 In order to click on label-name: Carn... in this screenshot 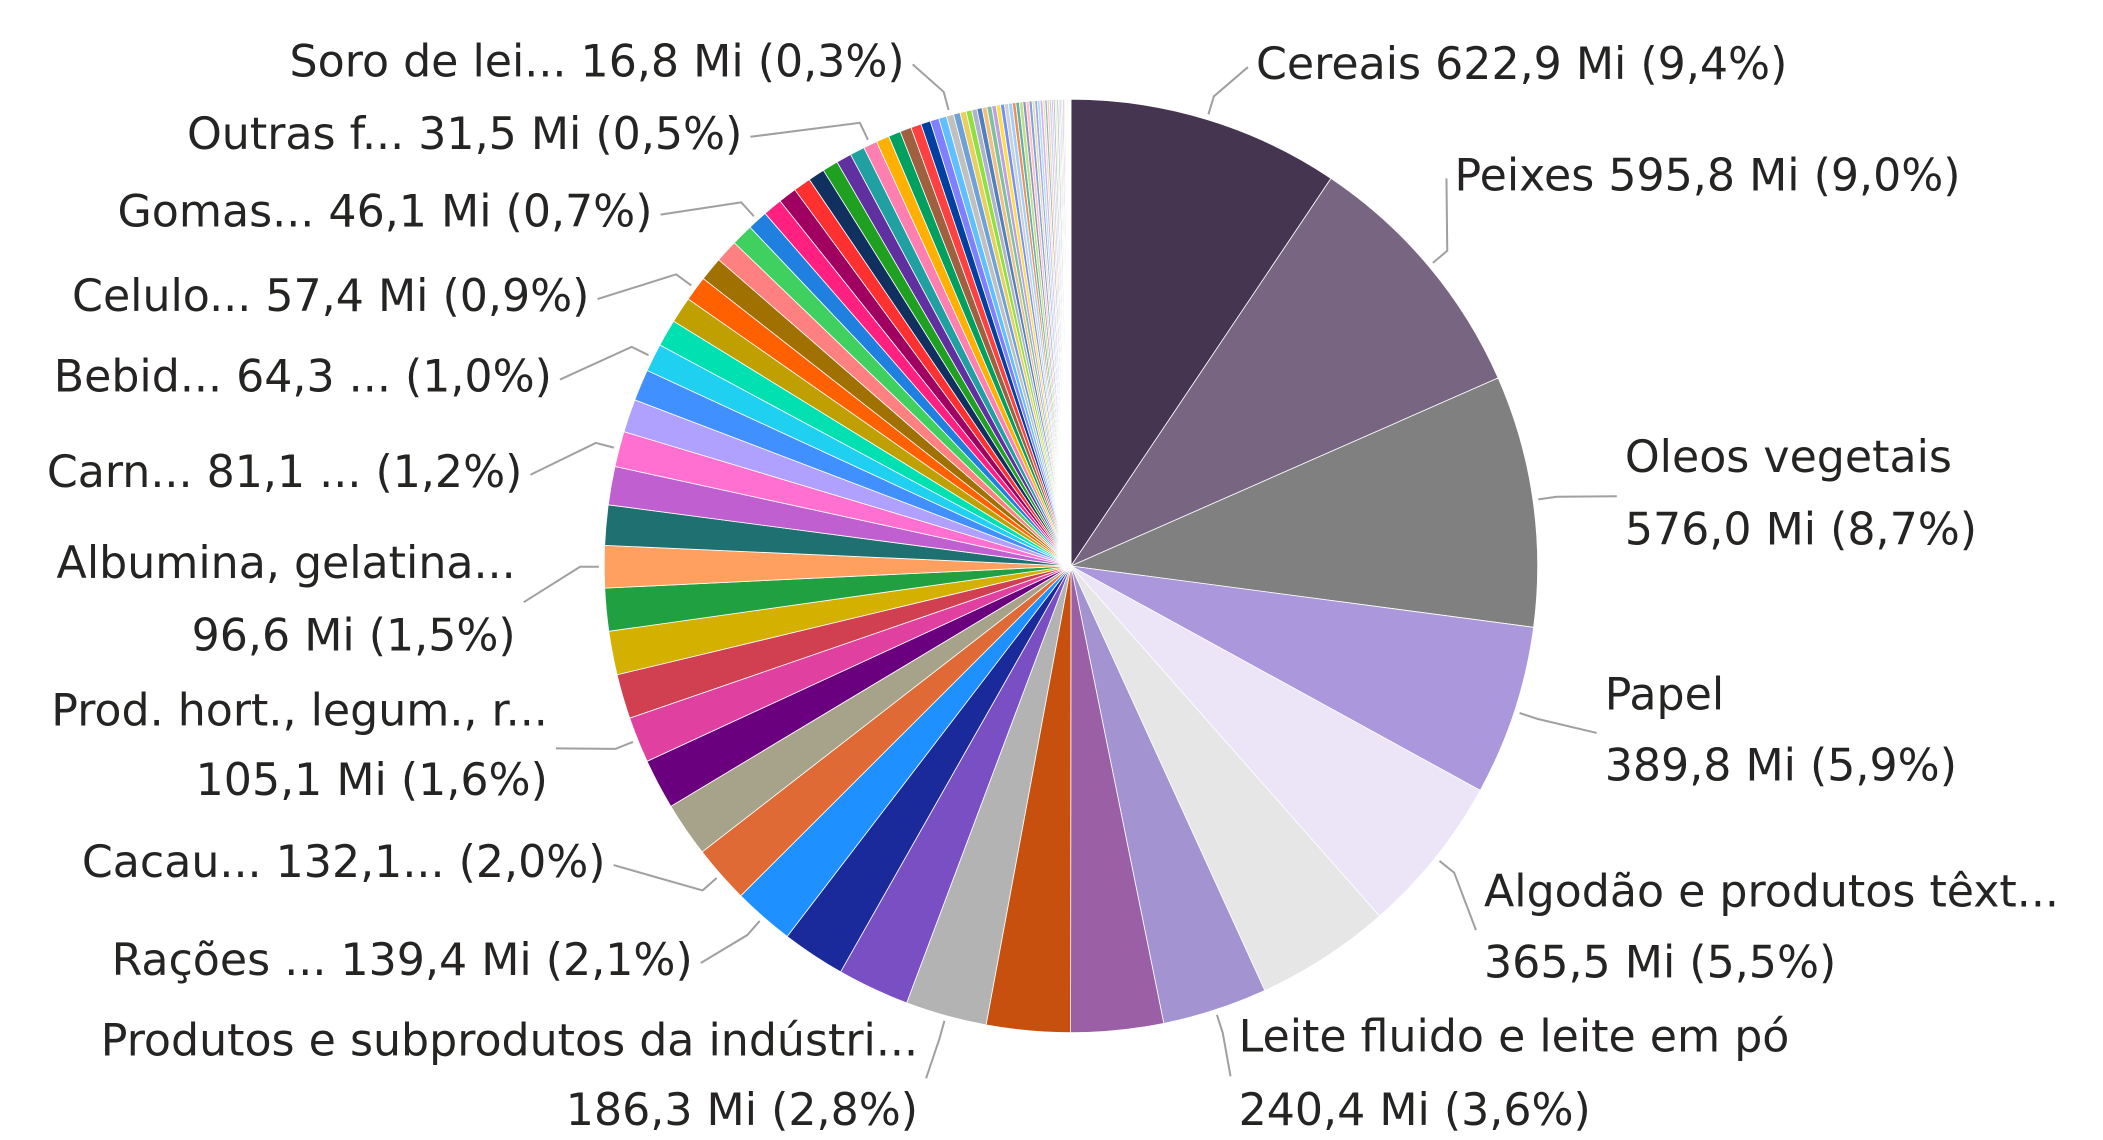, I will do `click(120, 472)`.